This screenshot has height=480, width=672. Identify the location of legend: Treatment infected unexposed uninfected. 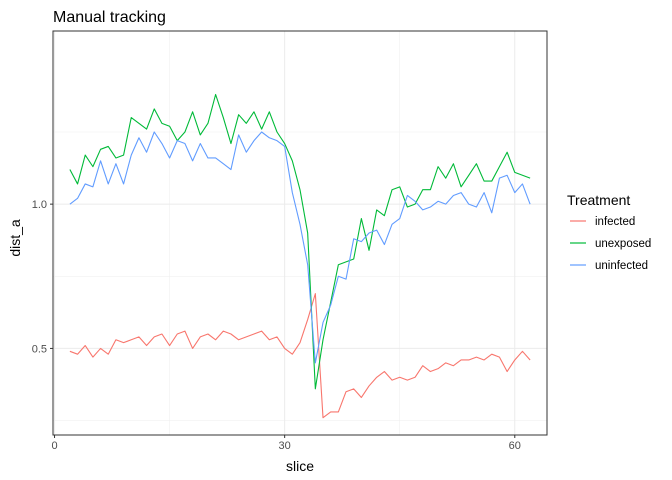
(609, 232).